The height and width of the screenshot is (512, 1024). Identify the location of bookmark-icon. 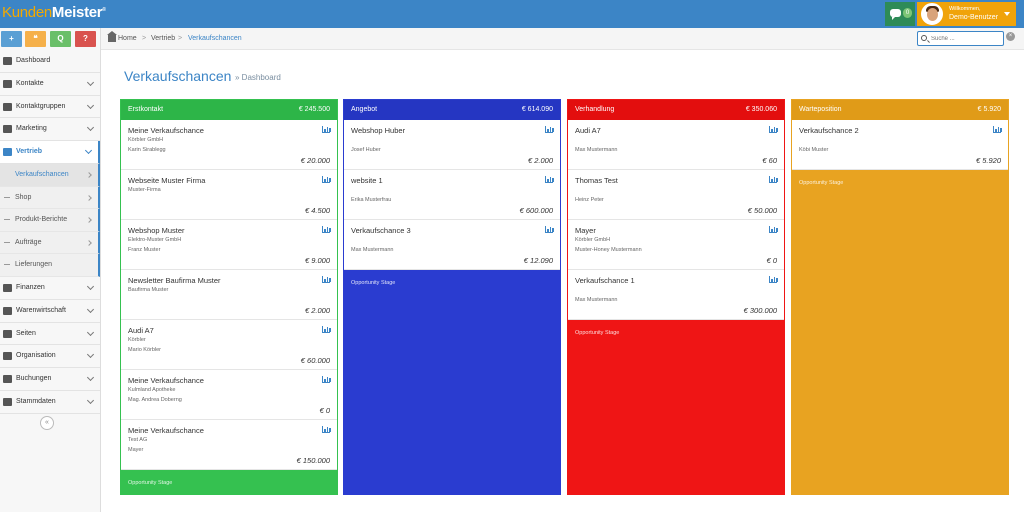
(7, 379).